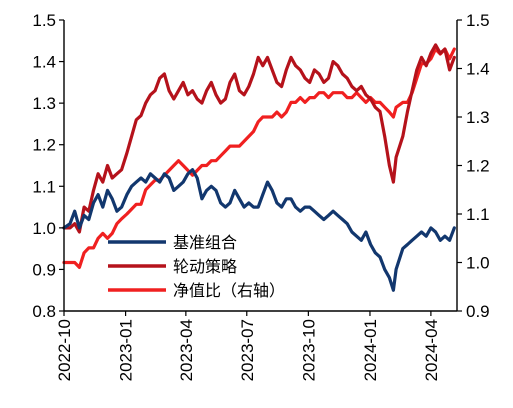 The image size is (513, 408). I want to click on x-tick-label: 2023-07, so click(247, 350).